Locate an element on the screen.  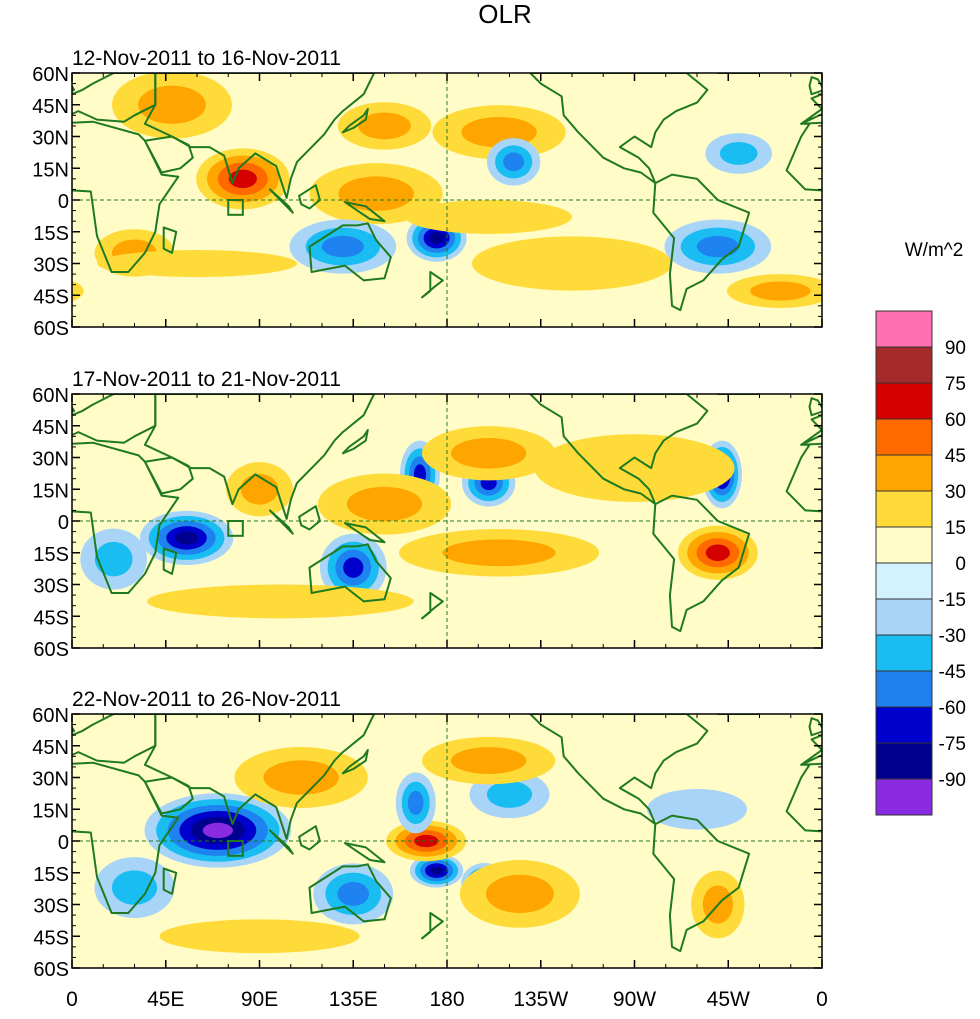
colorbar-label: 15 is located at coordinates (955, 528).